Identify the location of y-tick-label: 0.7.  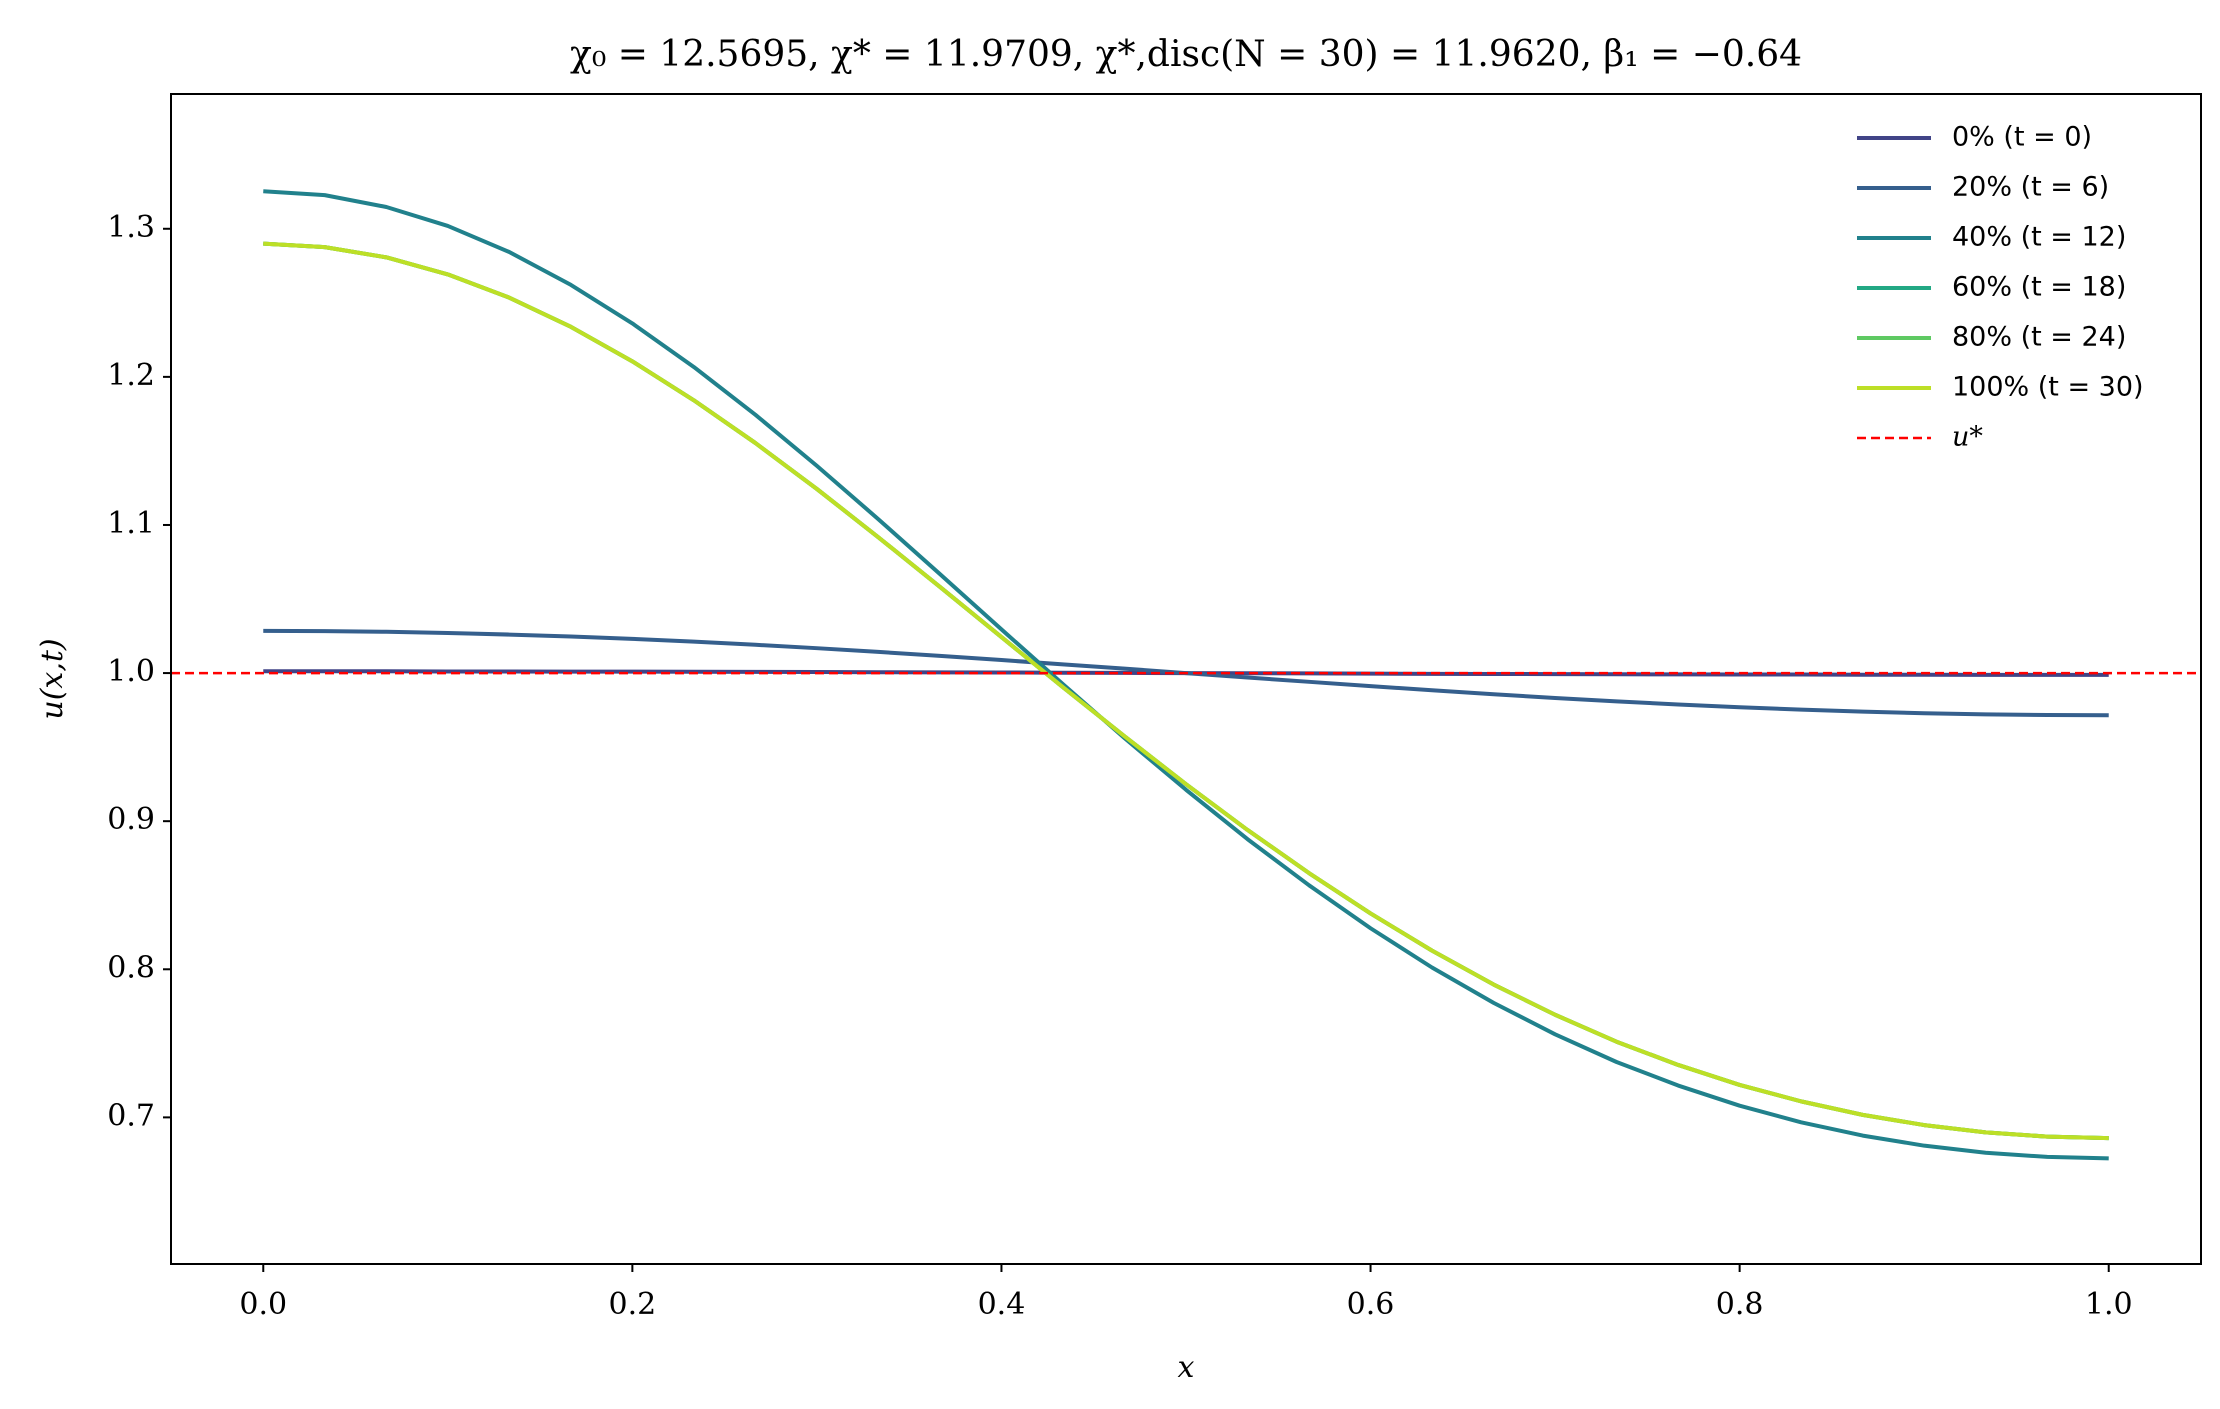
(131, 1115).